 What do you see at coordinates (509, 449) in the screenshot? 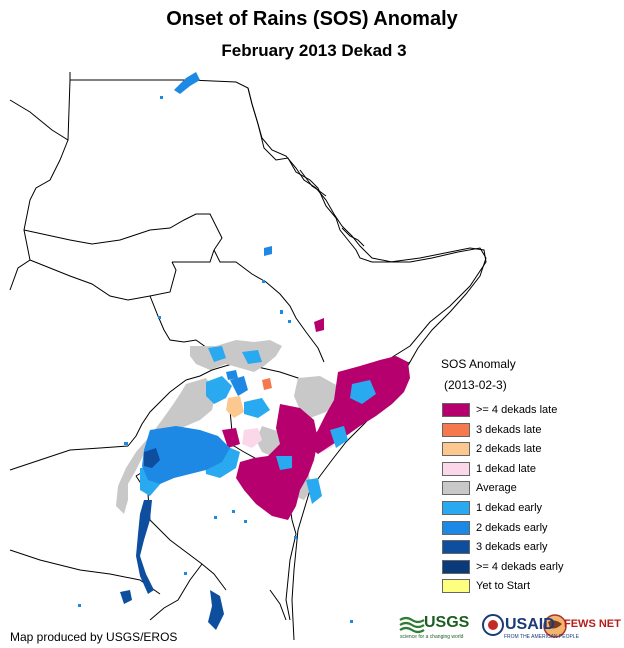
I see `legend-label: 2 dekads late` at bounding box center [509, 449].